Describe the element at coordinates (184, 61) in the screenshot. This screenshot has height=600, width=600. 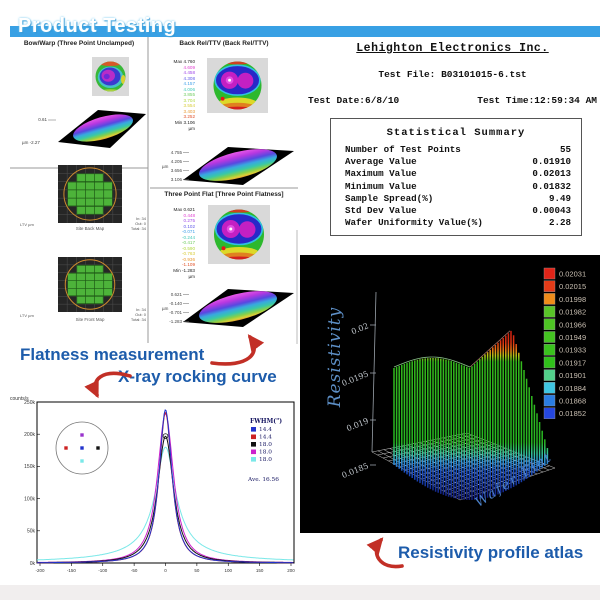
I see `scale-value: Max 4.760` at that location.